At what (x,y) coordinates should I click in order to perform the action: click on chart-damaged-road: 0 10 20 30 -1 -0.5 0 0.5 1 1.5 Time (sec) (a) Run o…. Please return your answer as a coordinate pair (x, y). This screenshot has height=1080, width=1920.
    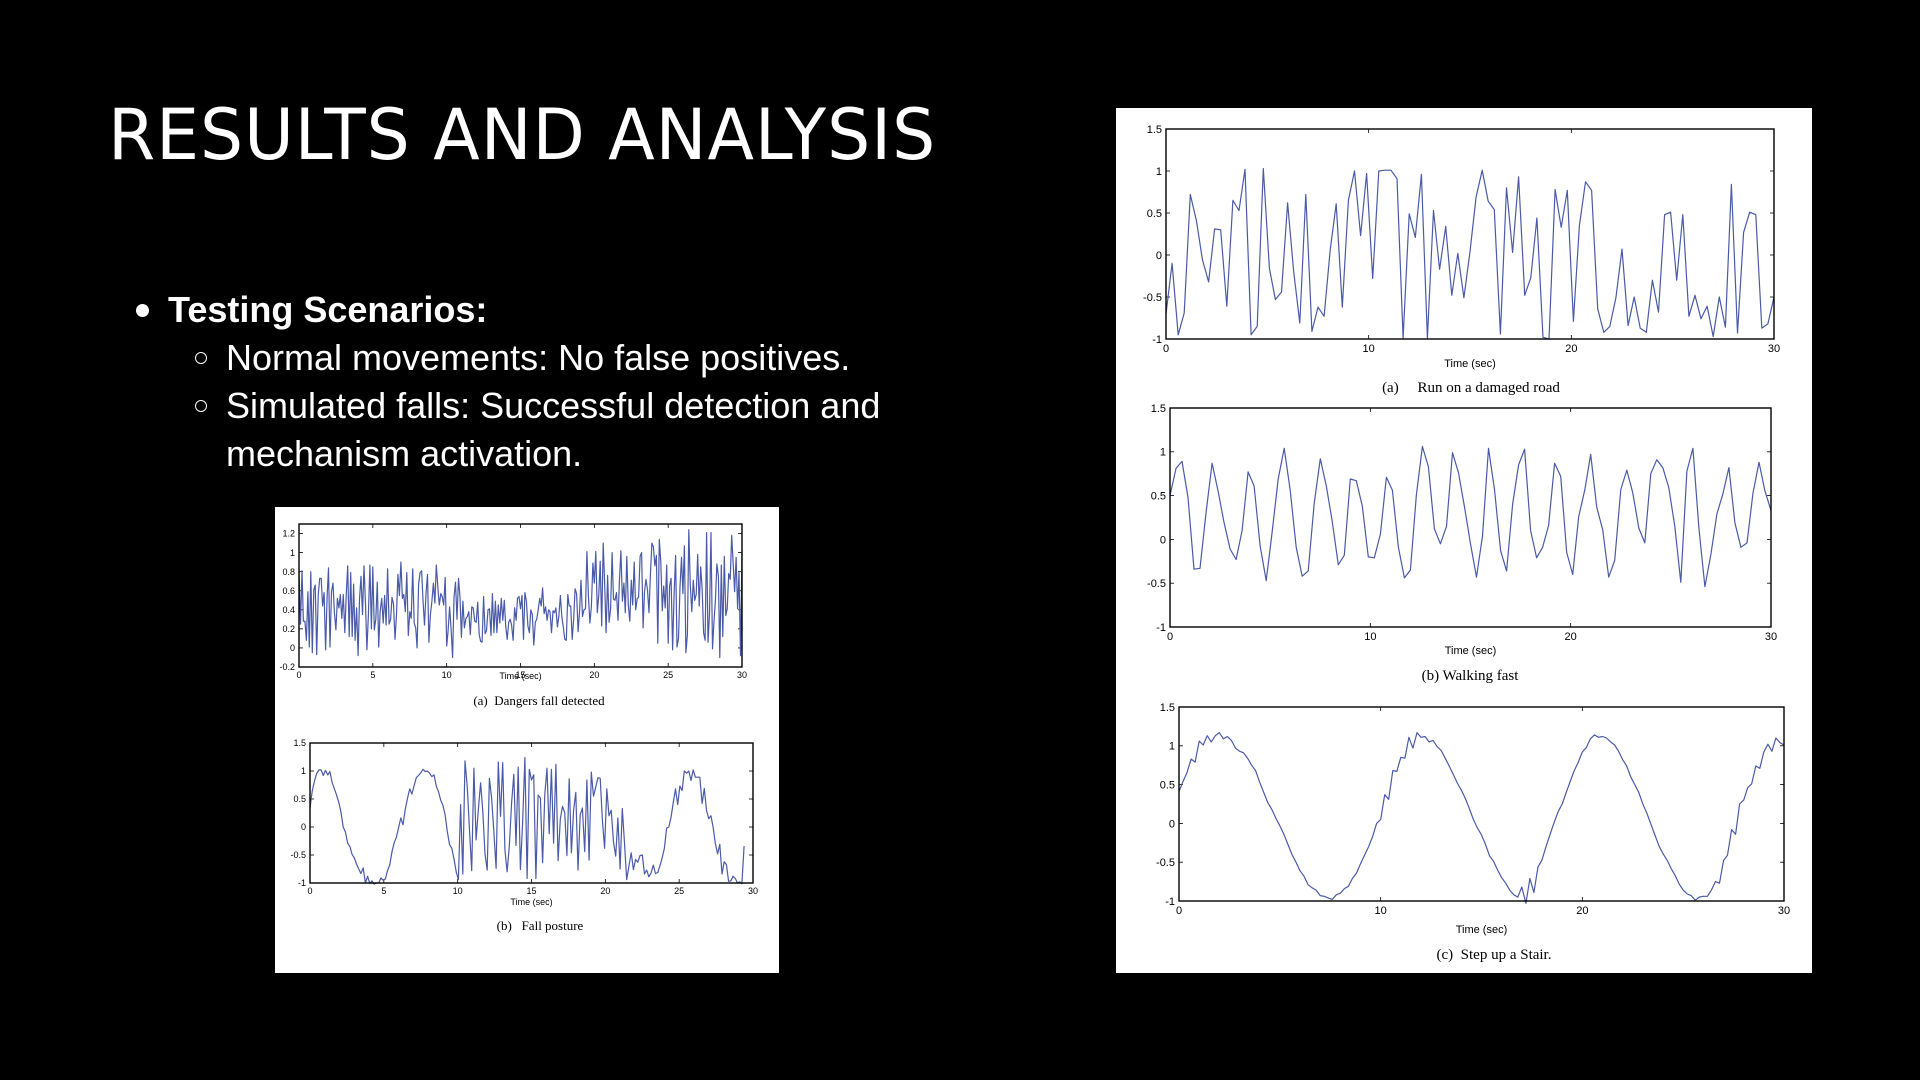
    Looking at the image, I should click on (1461, 260).